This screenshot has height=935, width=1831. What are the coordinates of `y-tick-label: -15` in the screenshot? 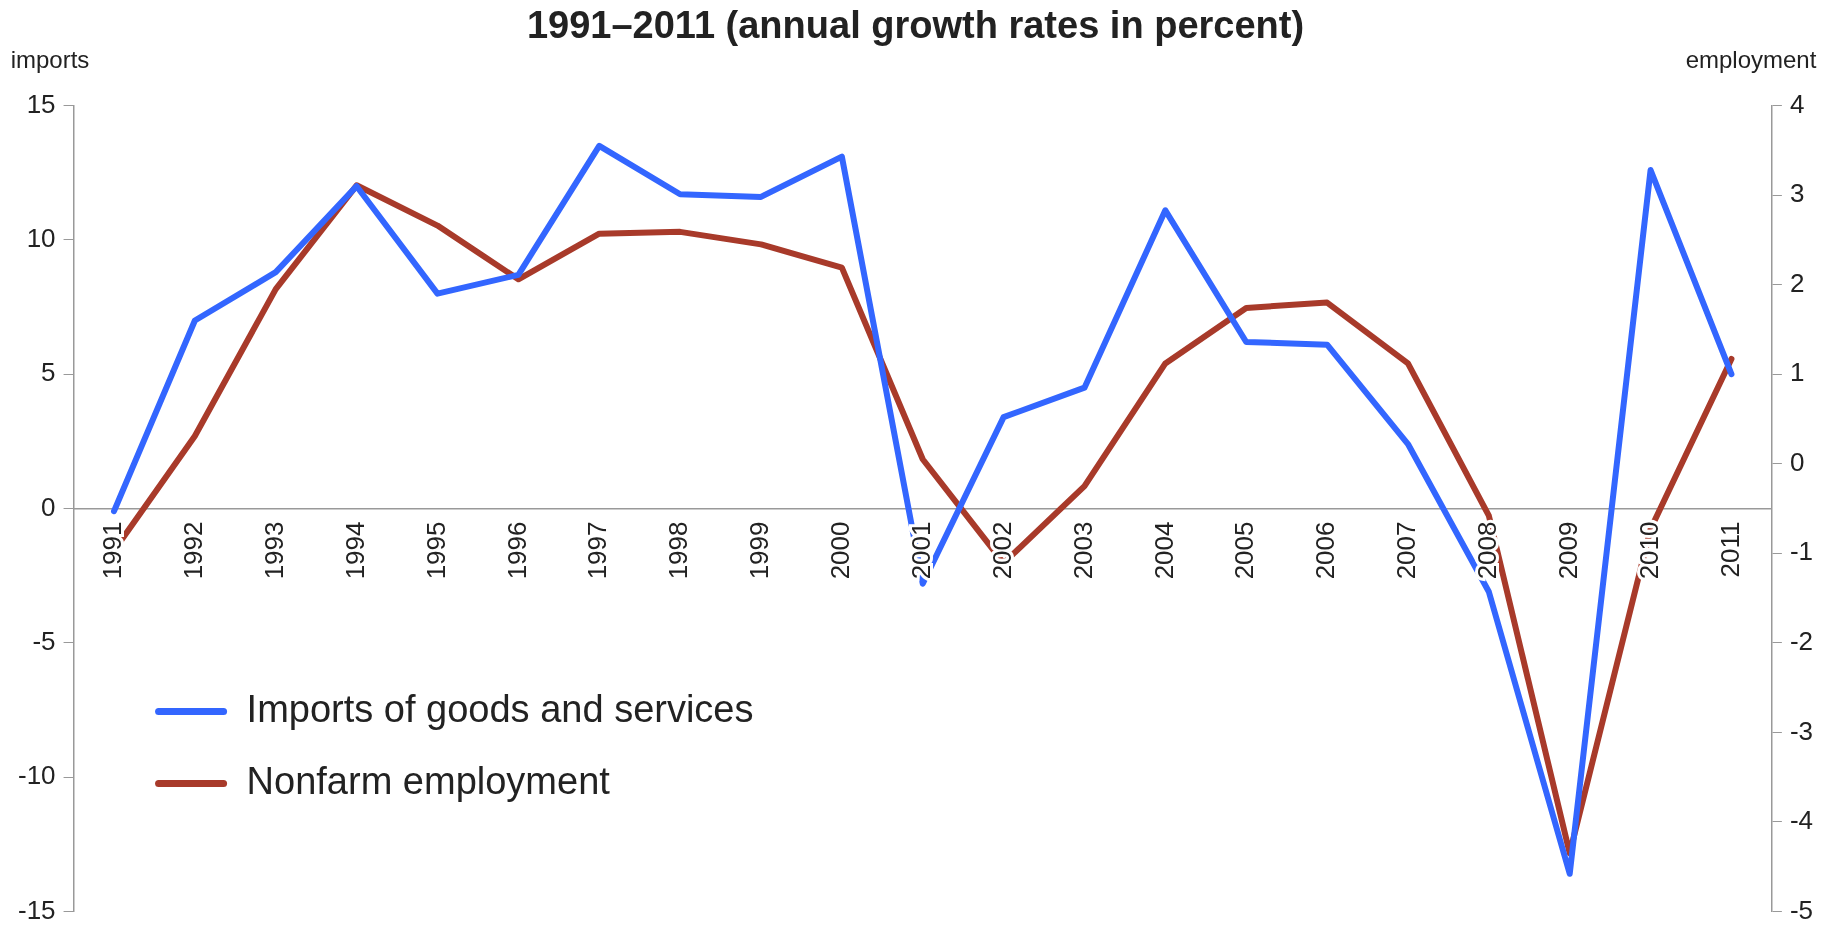 It's located at (37, 909).